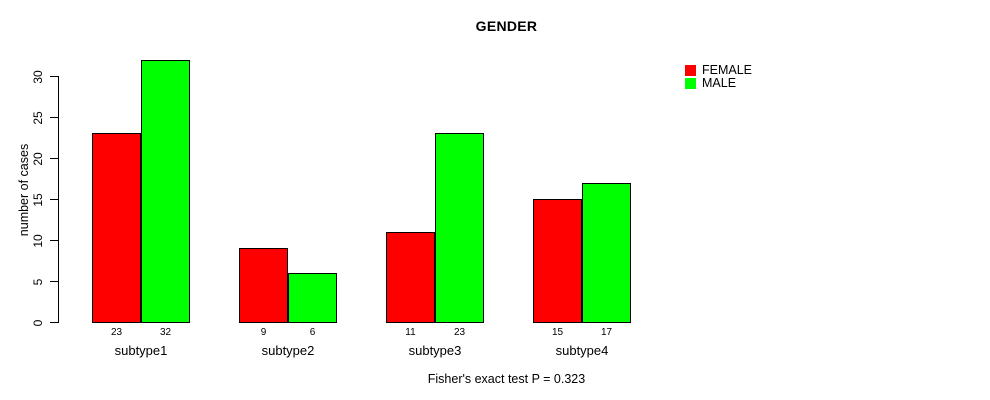  I want to click on bar-value-label: 32, so click(165, 332).